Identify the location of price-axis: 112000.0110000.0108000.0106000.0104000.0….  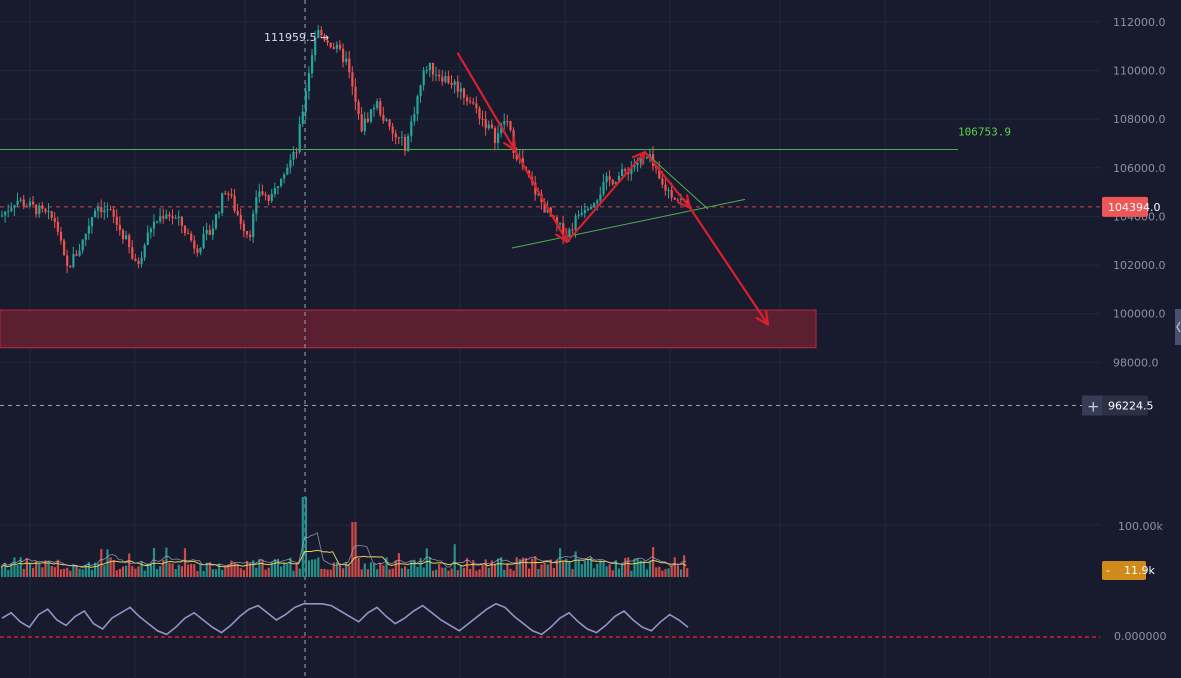
(1139, 192).